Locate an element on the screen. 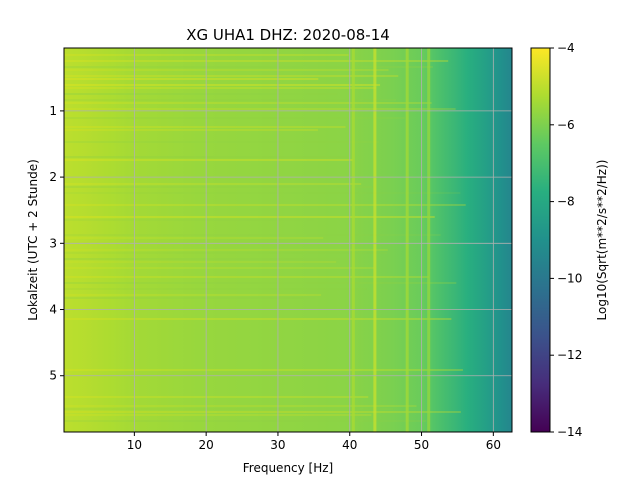 This screenshot has height=480, width=640. y-axis-ticks: 1 2 3 4 5 is located at coordinates (56, 243).